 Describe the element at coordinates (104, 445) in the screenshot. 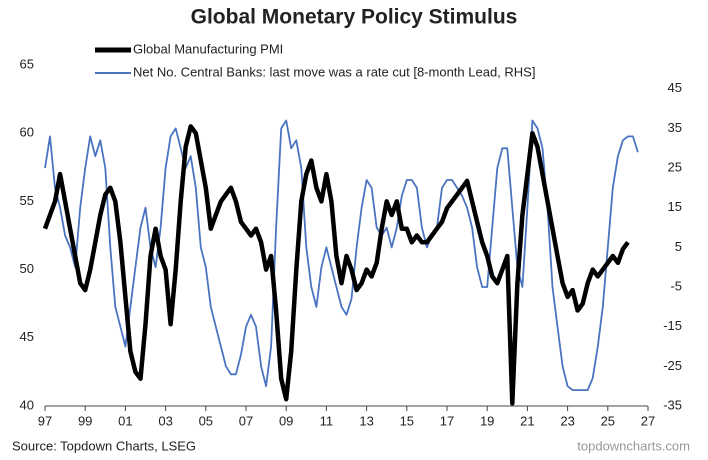

I see `source-note: Source: Topdown Charts, LSEG` at that location.